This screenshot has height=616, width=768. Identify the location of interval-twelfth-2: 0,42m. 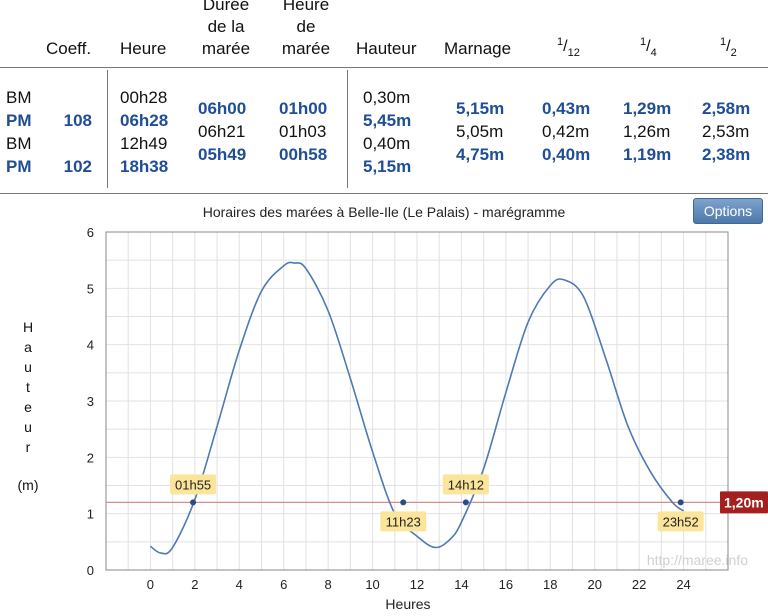
(566, 131).